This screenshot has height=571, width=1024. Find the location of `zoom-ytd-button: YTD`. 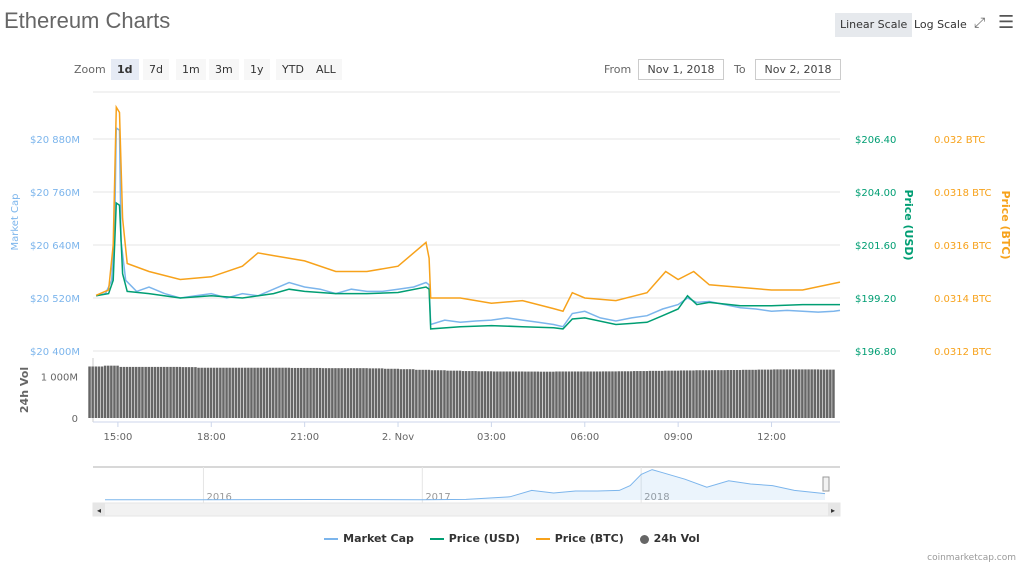

zoom-ytd-button: YTD is located at coordinates (293, 69).